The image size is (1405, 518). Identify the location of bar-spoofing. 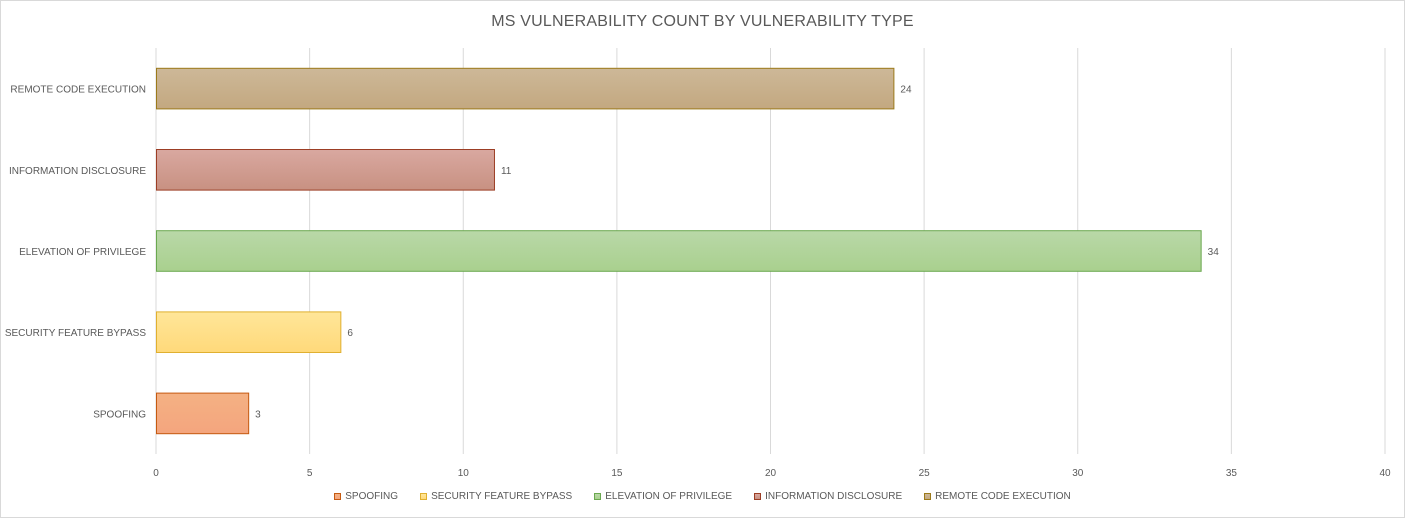
(203, 413).